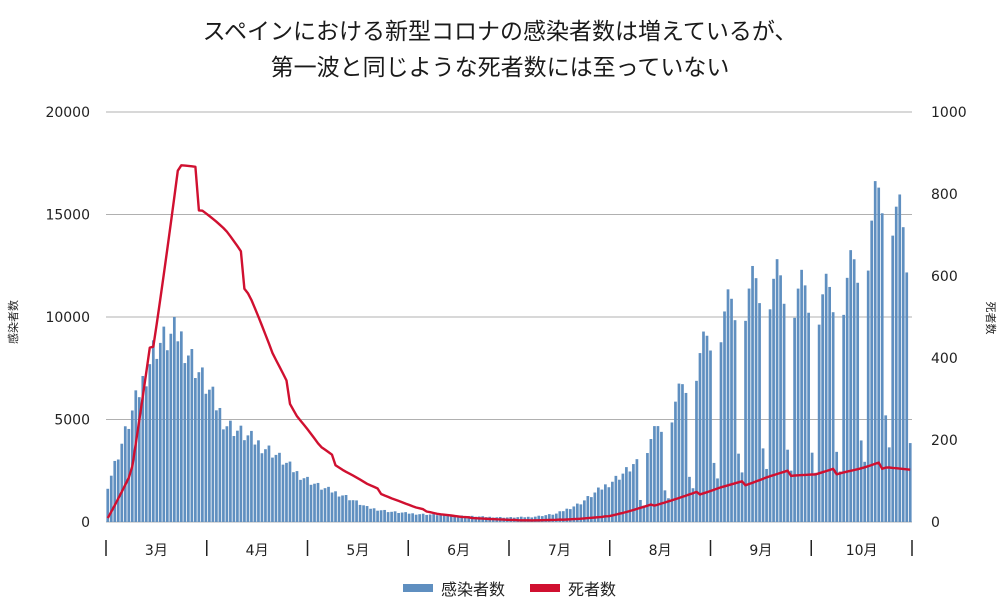 This screenshot has width=1000, height=608. What do you see at coordinates (156, 551) in the screenshot?
I see `month-label: 3月` at bounding box center [156, 551].